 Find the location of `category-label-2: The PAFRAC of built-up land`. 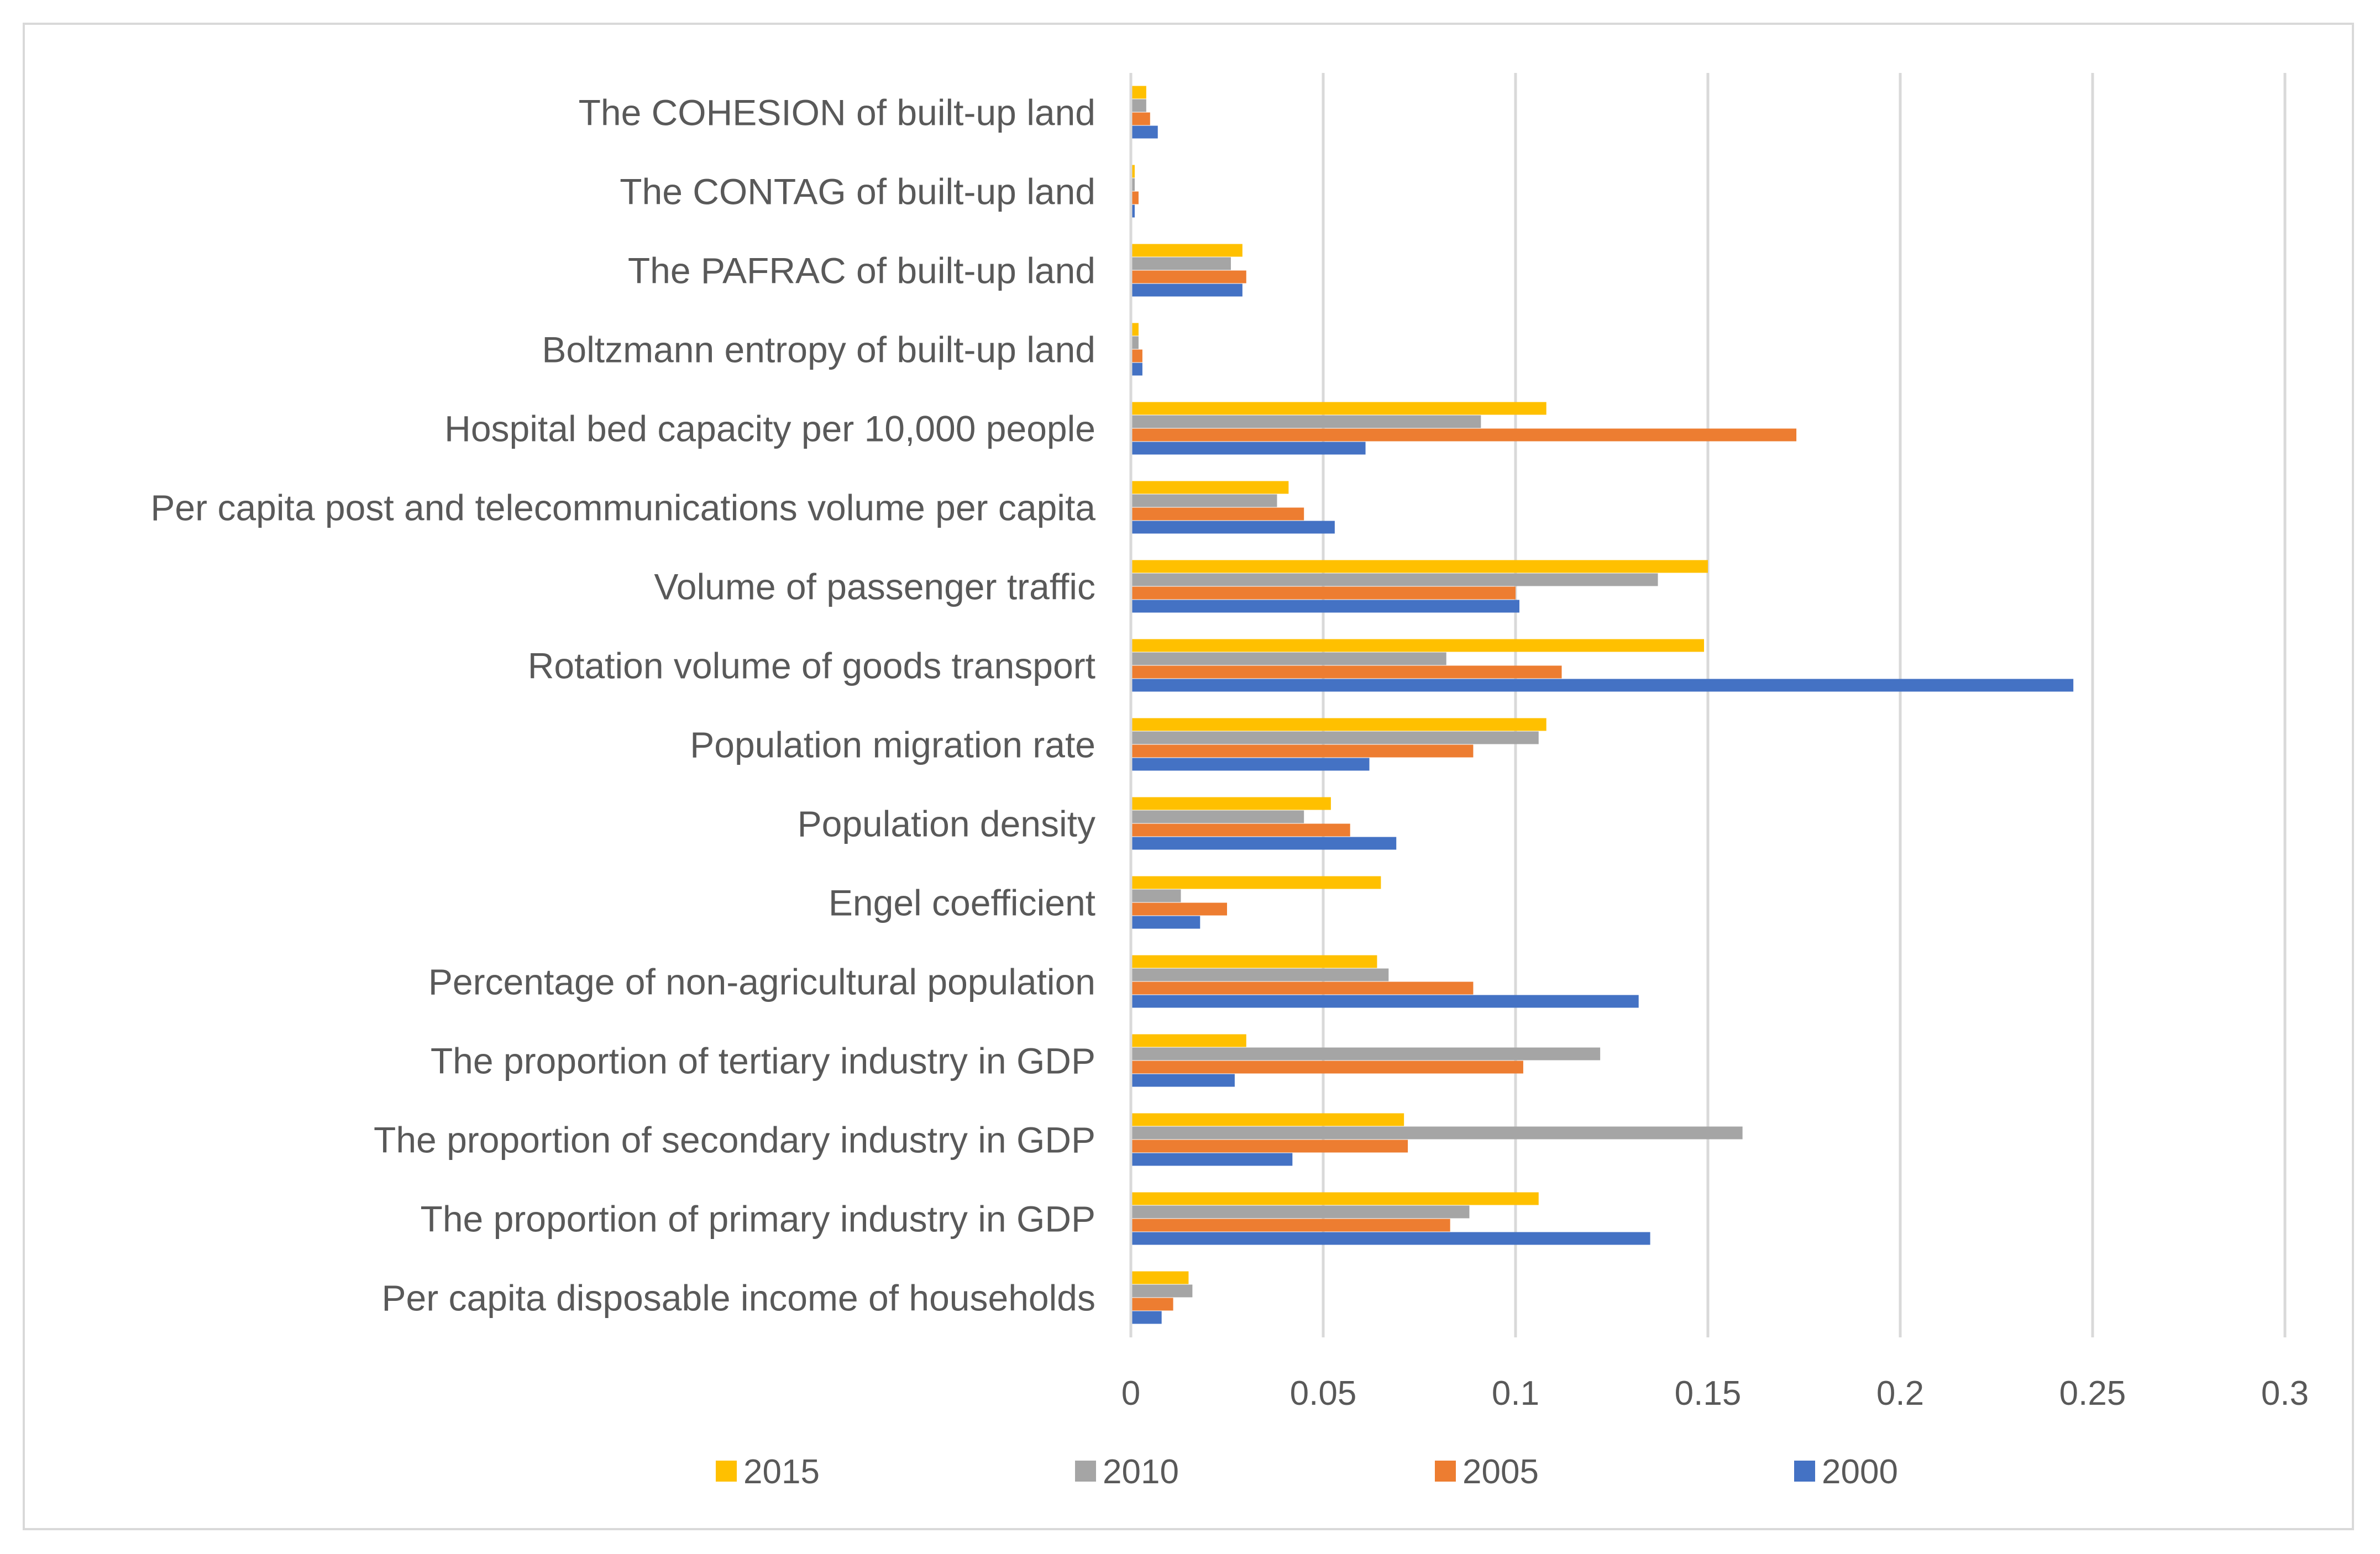

category-label-2: The PAFRAC of built-up land is located at coordinates (861, 271).